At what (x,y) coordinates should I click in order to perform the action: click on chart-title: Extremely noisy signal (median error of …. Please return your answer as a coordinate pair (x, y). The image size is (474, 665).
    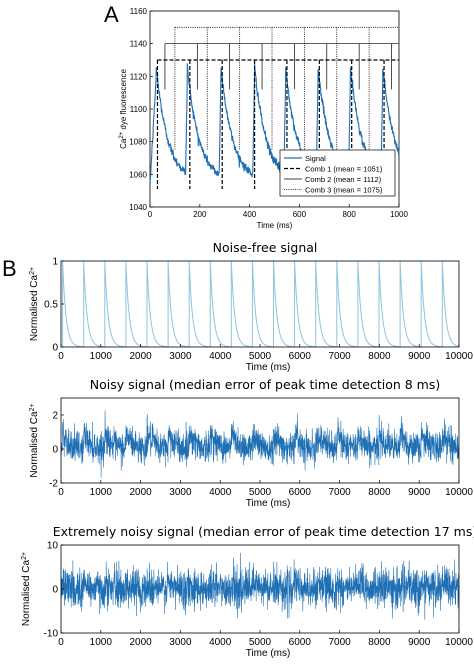
    Looking at the image, I should click on (263, 531).